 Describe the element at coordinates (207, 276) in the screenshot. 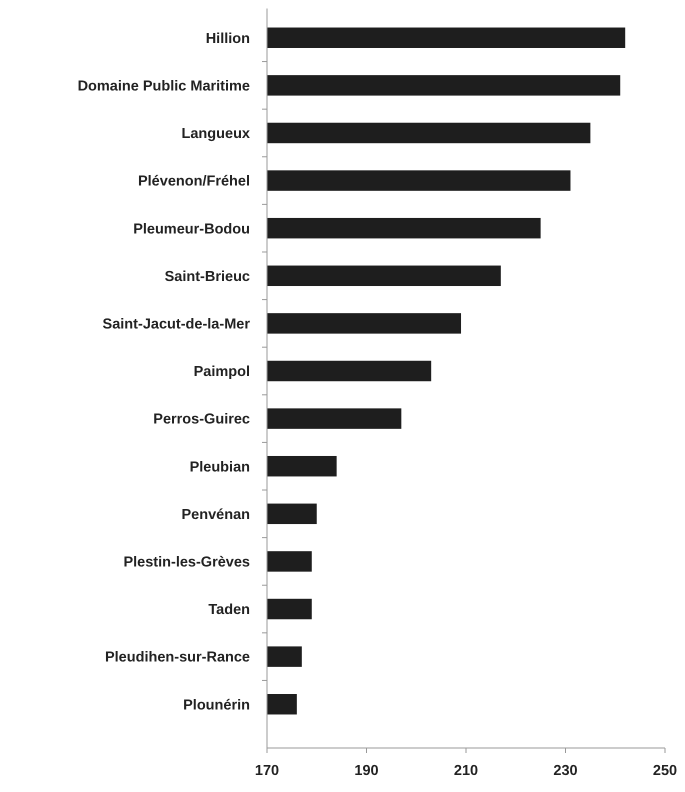

I see `y-tick-label: Saint-Brieuc` at that location.